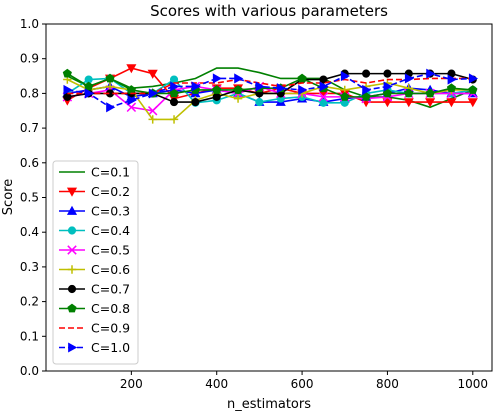  Describe the element at coordinates (387, 384) in the screenshot. I see `x-tick-label: 800` at that location.